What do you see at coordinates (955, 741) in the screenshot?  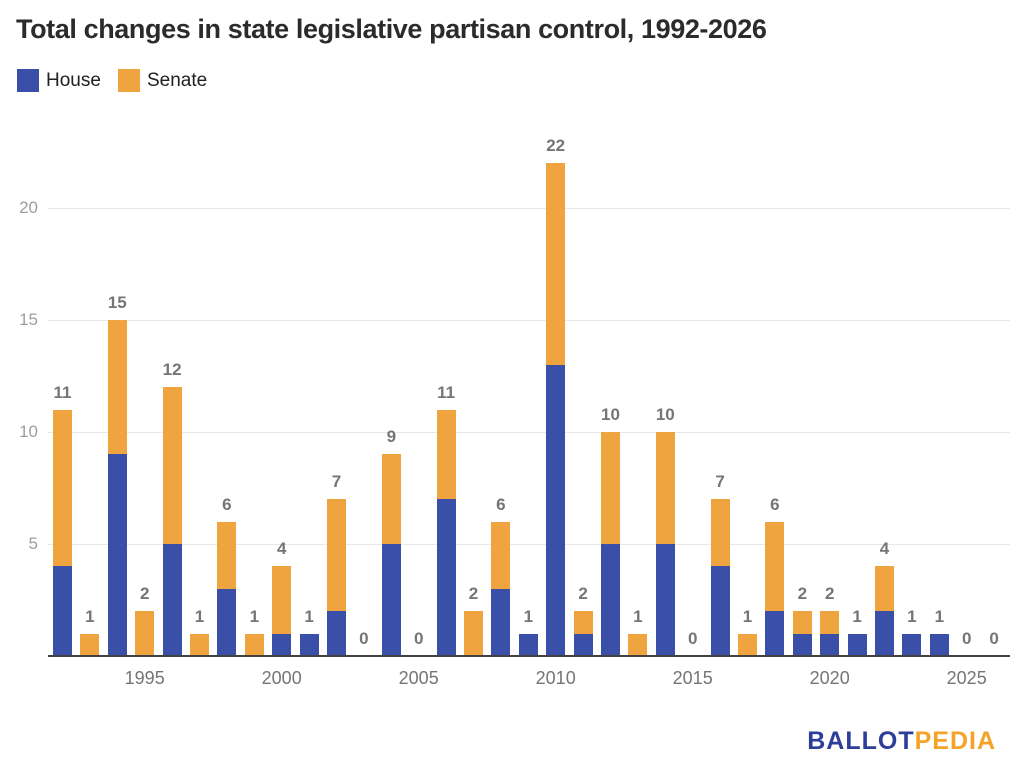 I see `ballotpedia-logo-pedia: PEDIA` at bounding box center [955, 741].